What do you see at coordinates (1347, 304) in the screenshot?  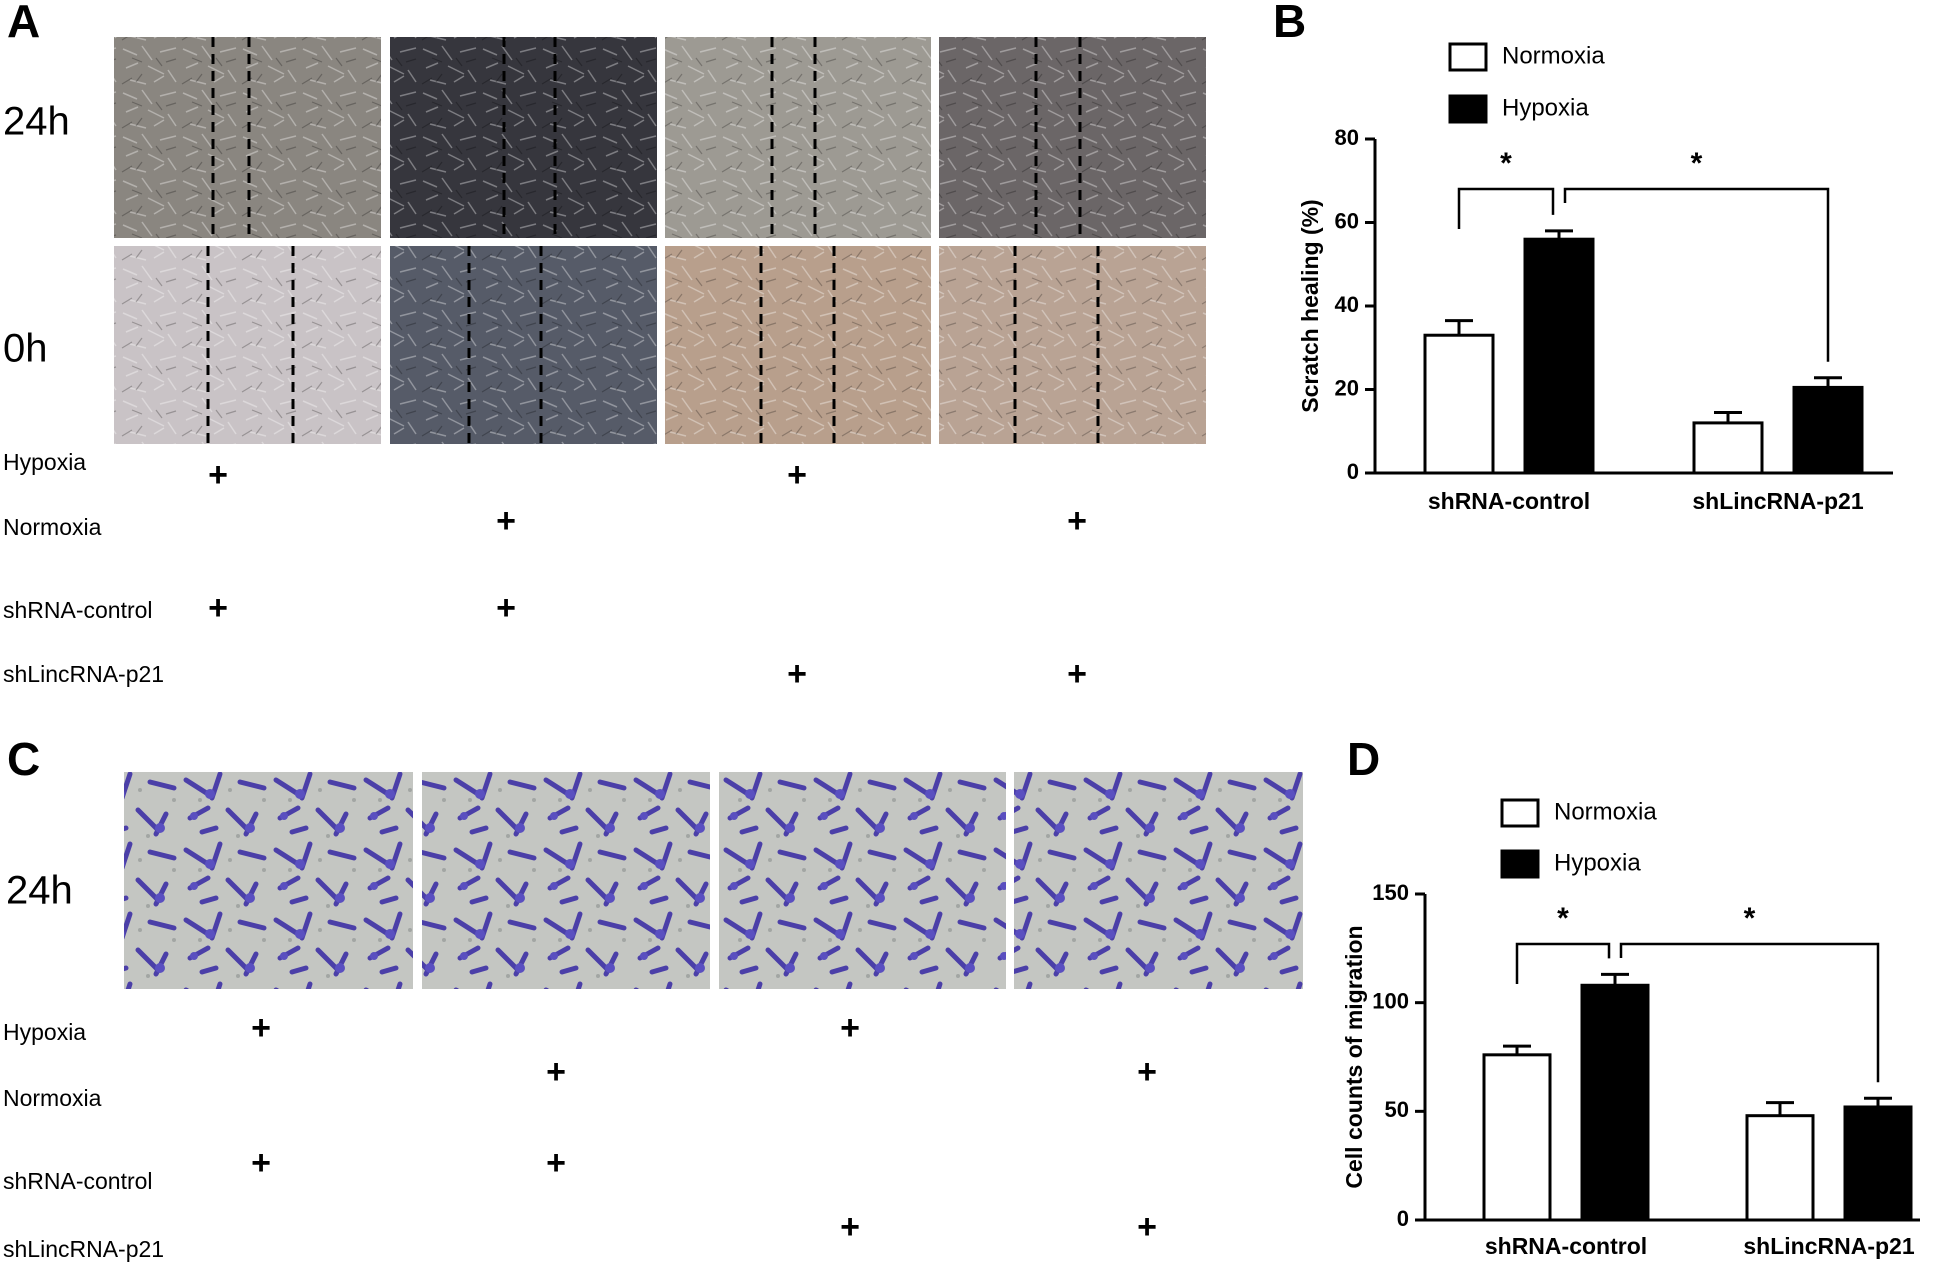 I see `y-tick-label: 40` at bounding box center [1347, 304].